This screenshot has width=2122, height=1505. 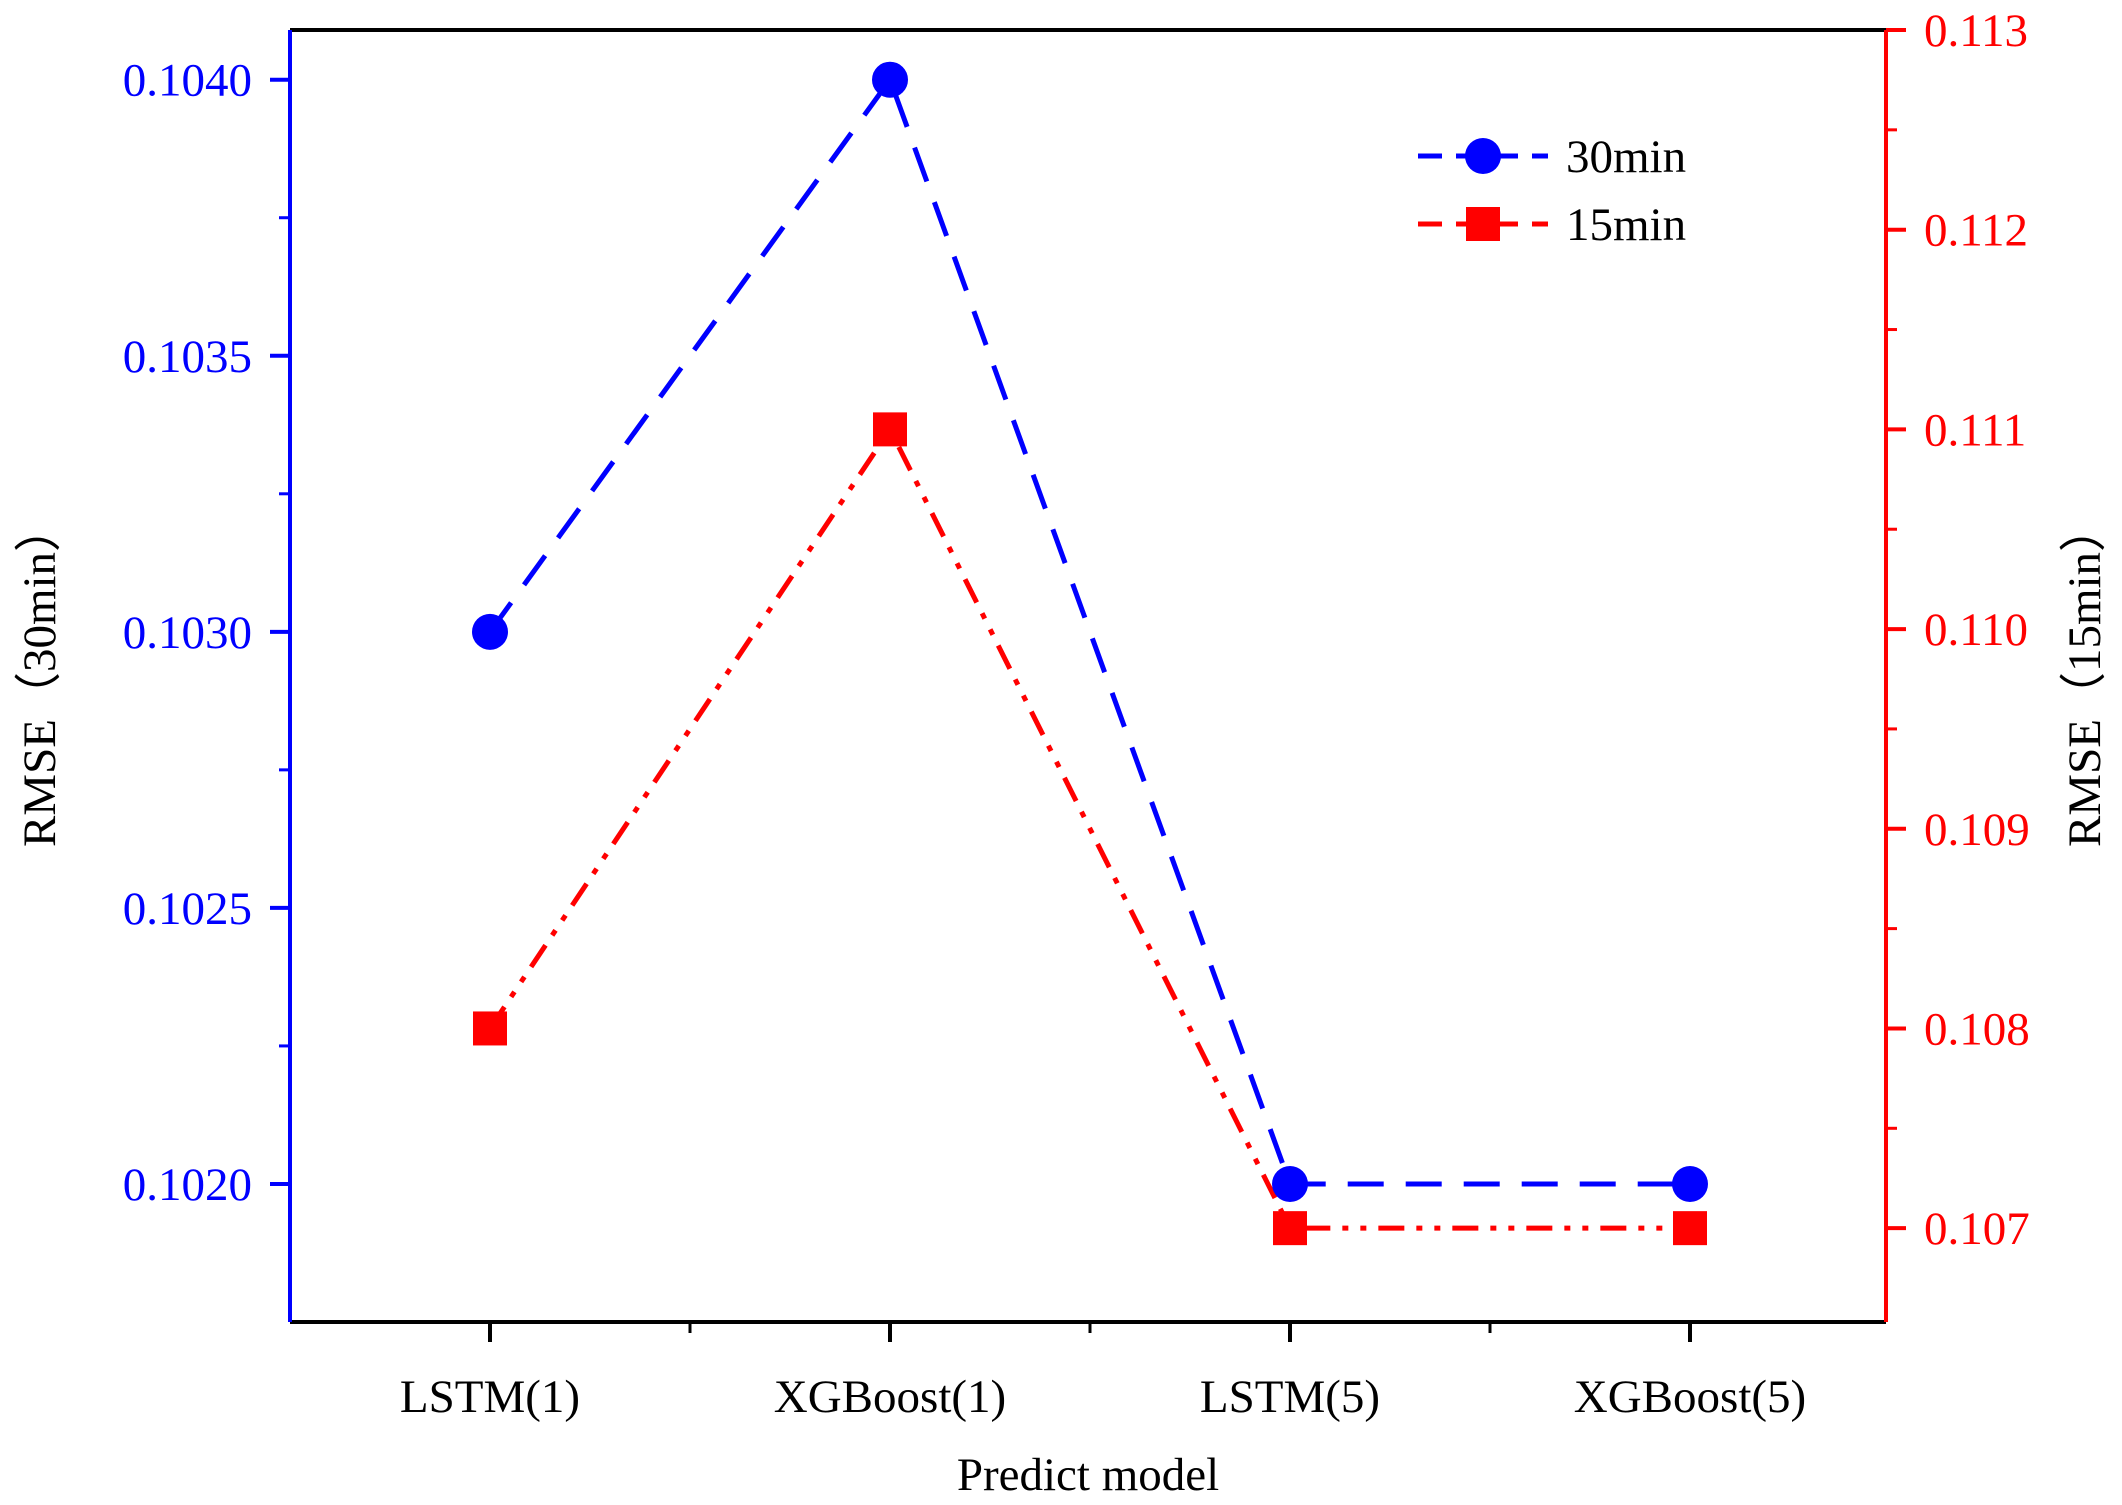 What do you see at coordinates (1626, 157) in the screenshot?
I see `legend-label-30min: 30min` at bounding box center [1626, 157].